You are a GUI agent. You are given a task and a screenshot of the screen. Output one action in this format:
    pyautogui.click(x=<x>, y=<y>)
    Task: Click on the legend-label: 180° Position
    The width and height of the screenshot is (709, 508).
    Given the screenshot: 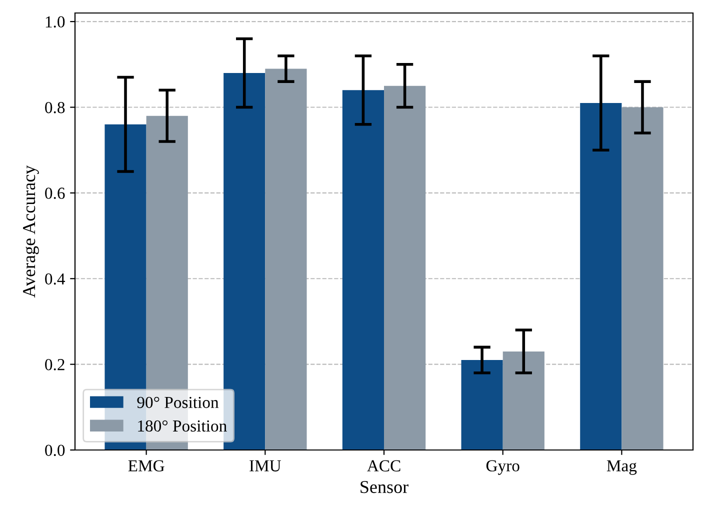 What is the action you would take?
    pyautogui.click(x=182, y=426)
    